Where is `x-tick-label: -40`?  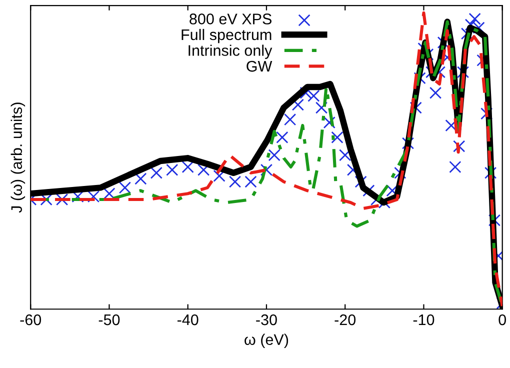
x-tick-label: -40 is located at coordinates (187, 320).